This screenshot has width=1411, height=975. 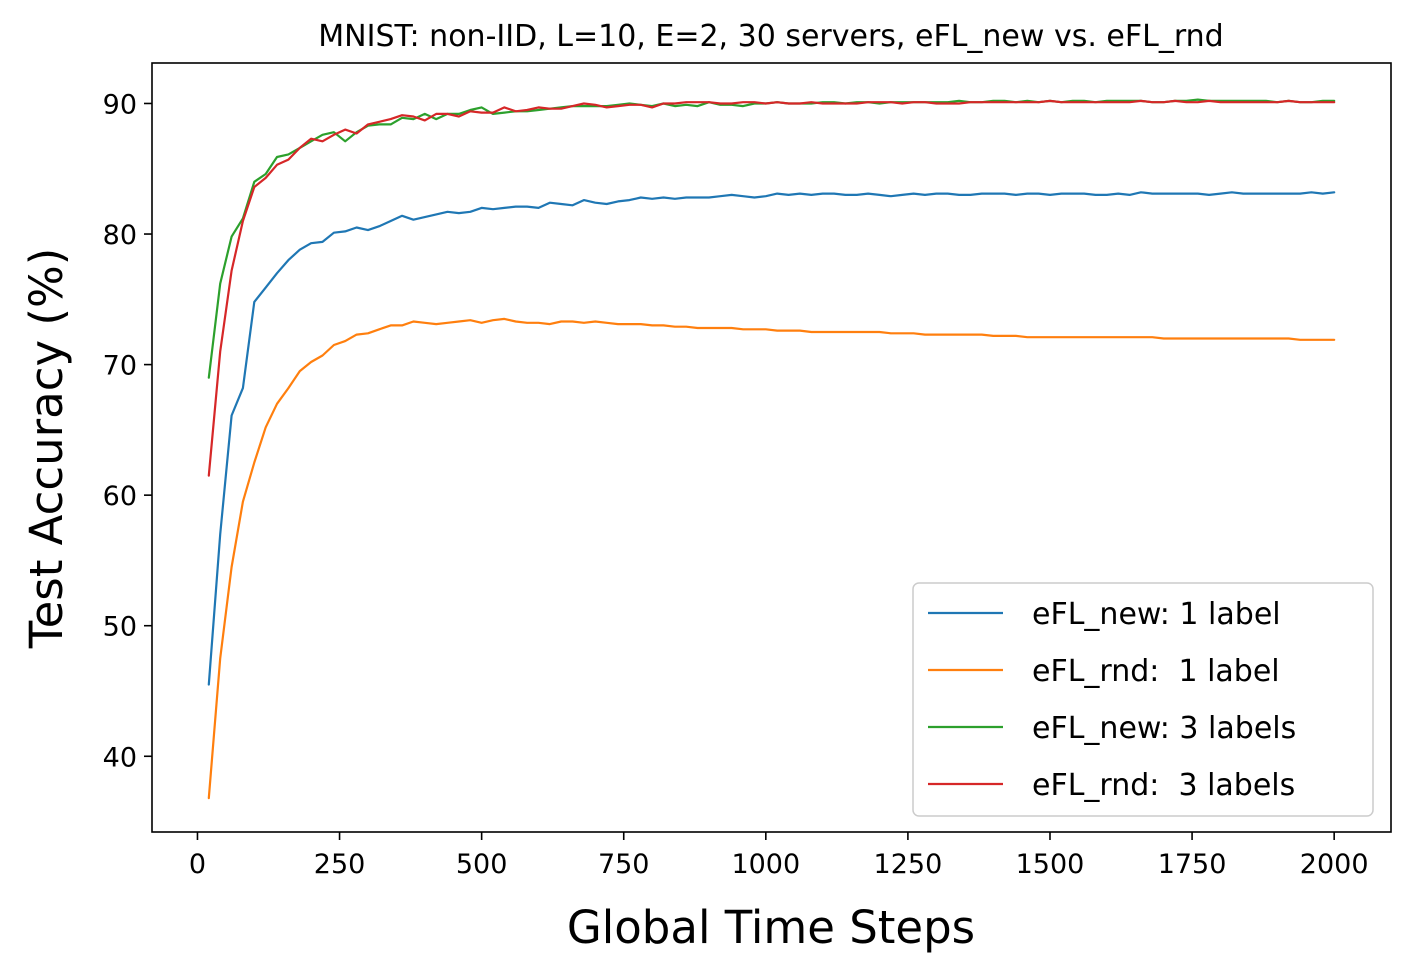 I want to click on x-tick-label: 750, so click(x=624, y=864).